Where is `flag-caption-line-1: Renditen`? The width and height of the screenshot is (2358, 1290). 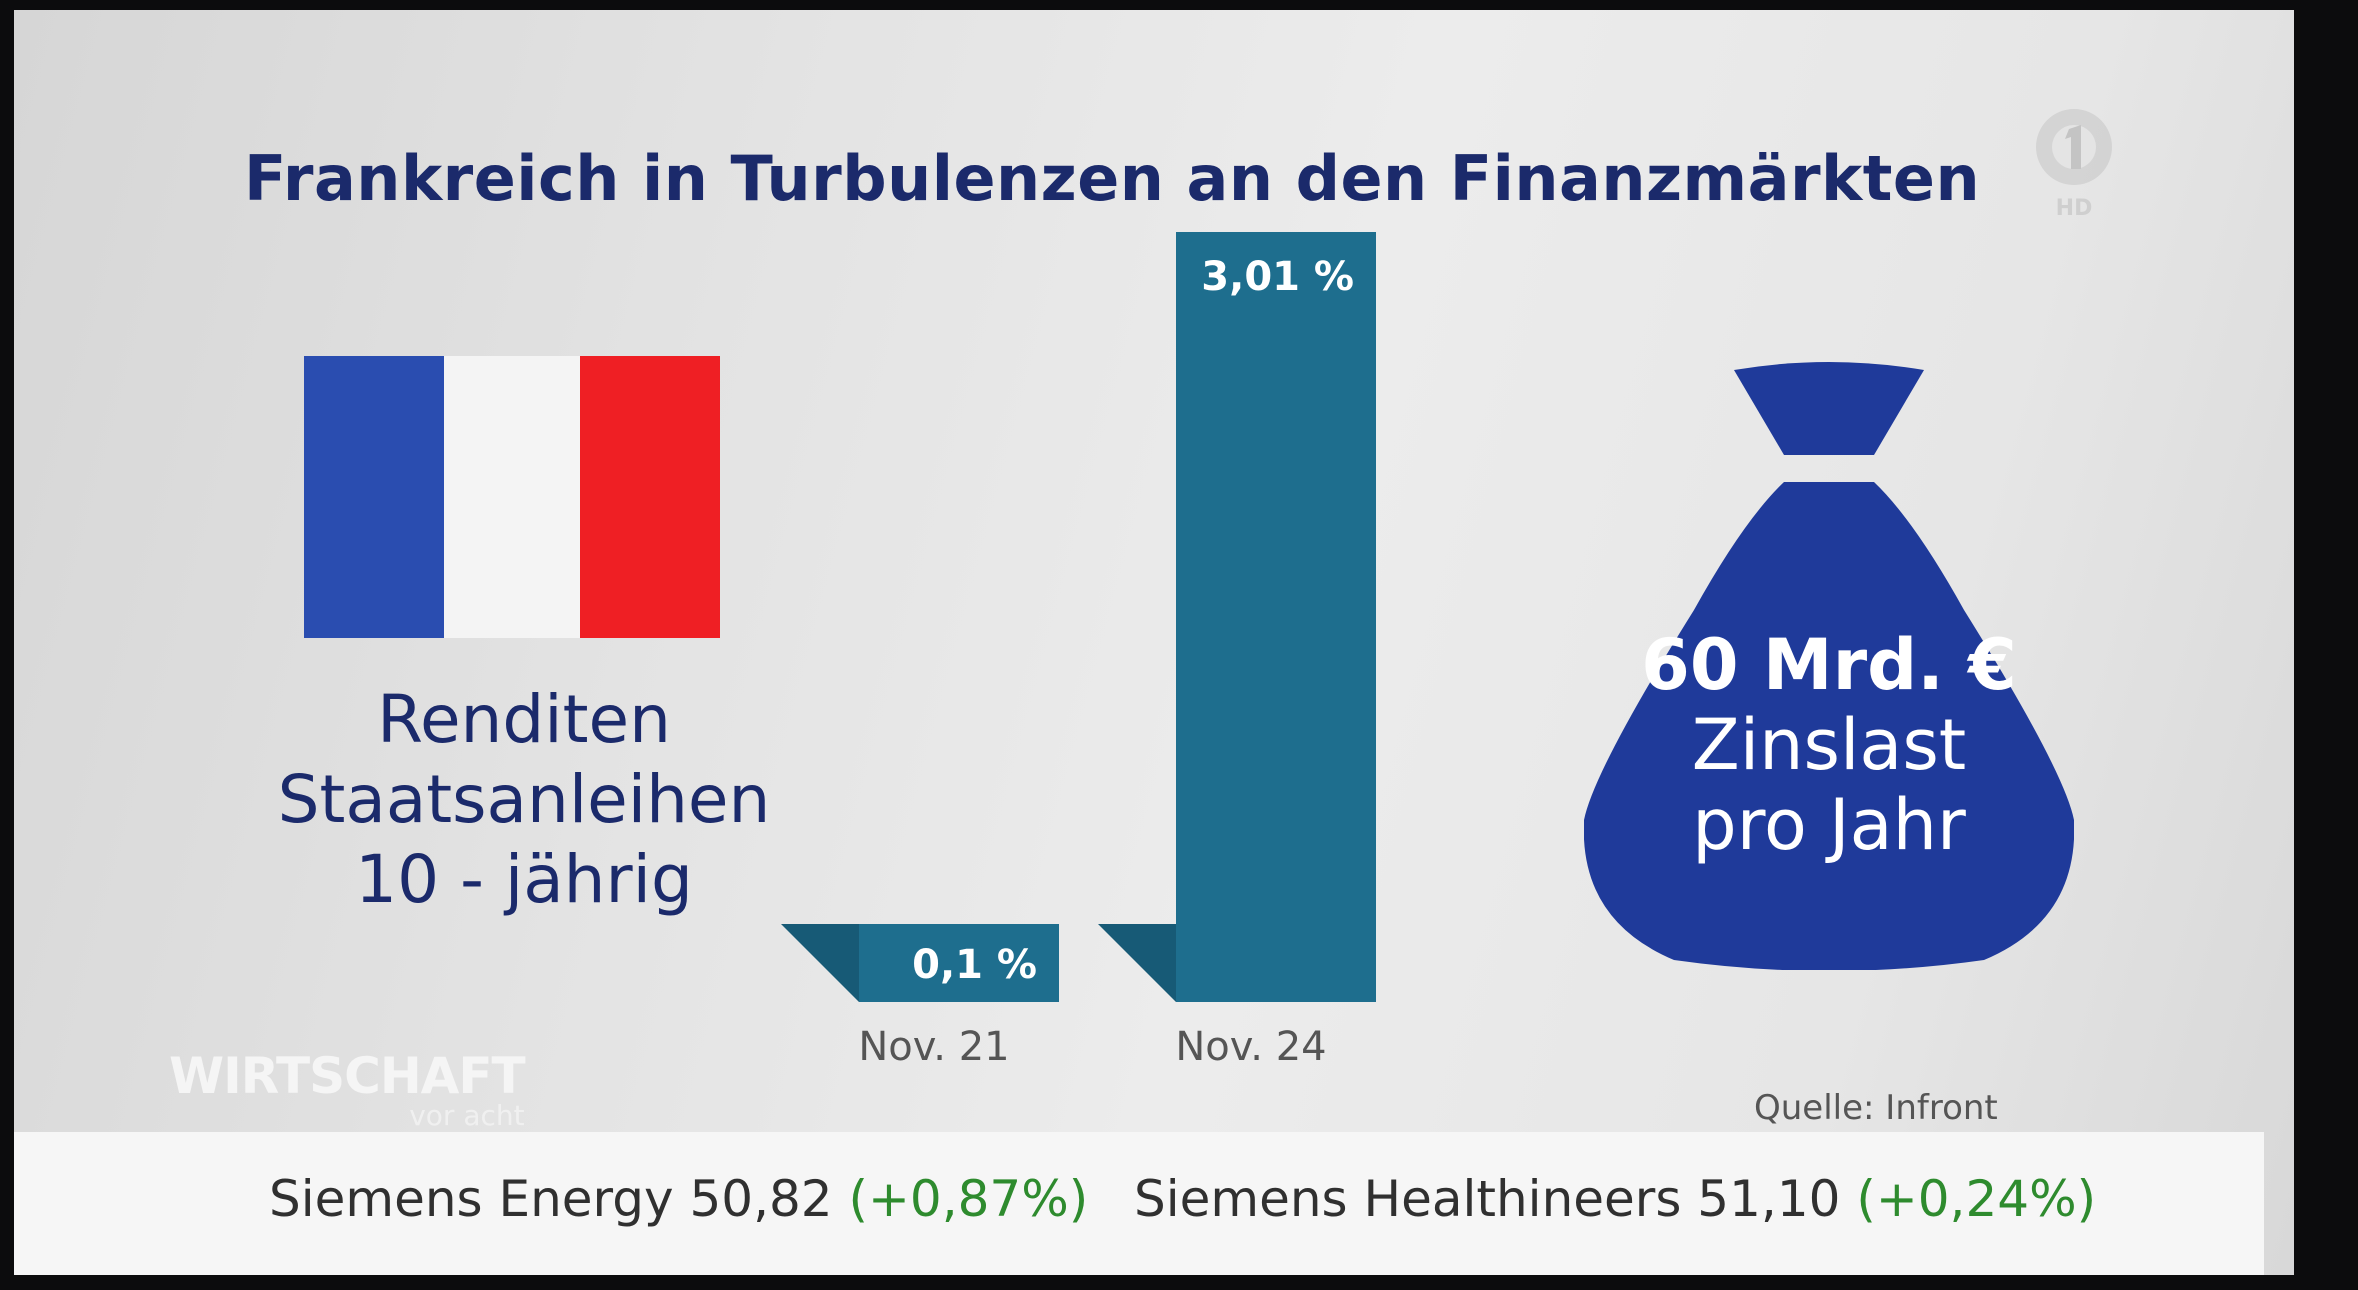 flag-caption-line-1: Renditen is located at coordinates (524, 719).